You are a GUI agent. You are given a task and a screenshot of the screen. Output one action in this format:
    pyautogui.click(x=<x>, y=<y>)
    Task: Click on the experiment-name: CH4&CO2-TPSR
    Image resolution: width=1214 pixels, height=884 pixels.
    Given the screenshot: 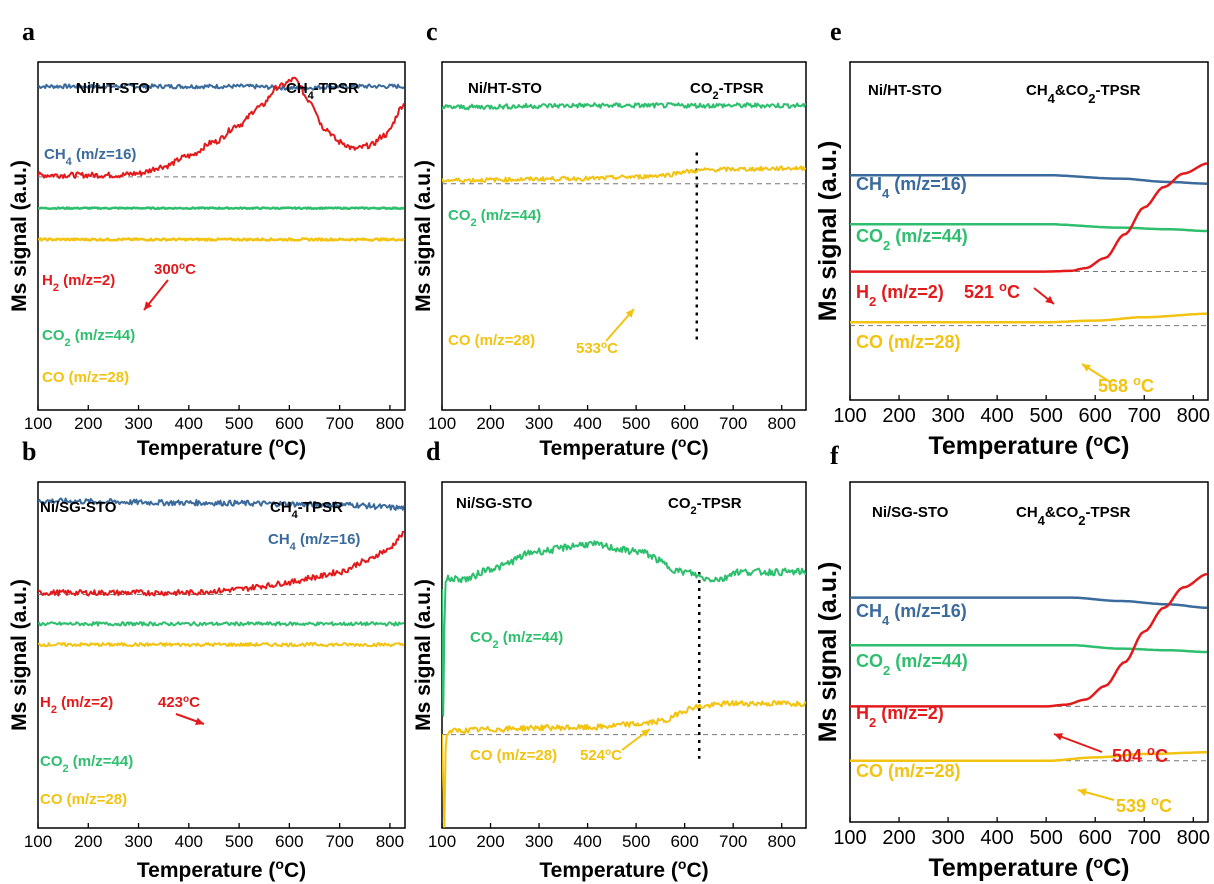 What is the action you would take?
    pyautogui.click(x=1073, y=516)
    